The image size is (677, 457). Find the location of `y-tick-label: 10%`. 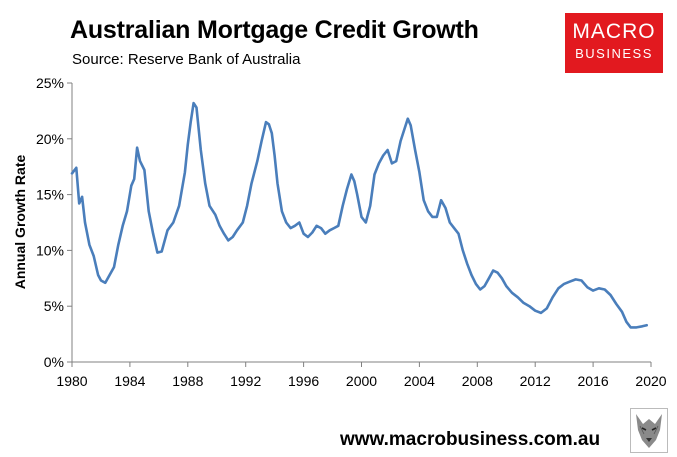

y-tick-label: 10% is located at coordinates (50, 250).